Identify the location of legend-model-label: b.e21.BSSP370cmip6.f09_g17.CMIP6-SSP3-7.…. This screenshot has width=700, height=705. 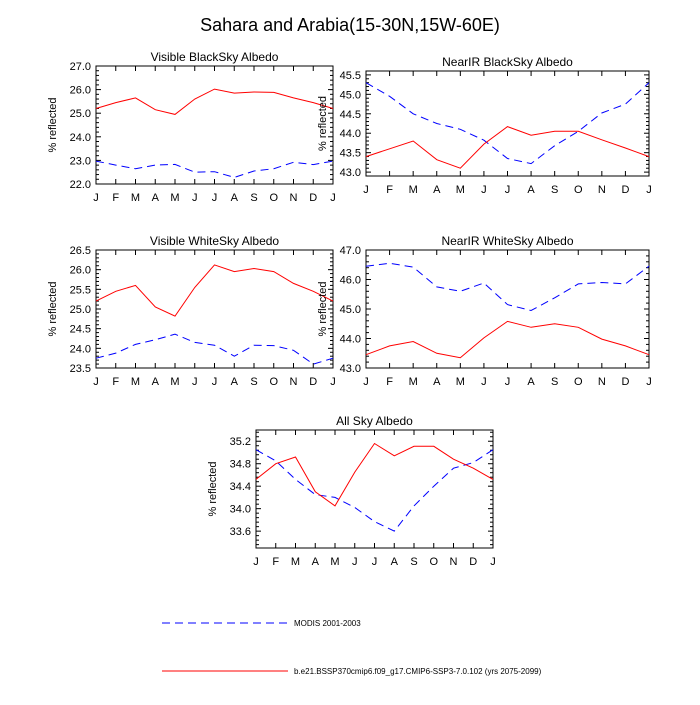
(418, 671).